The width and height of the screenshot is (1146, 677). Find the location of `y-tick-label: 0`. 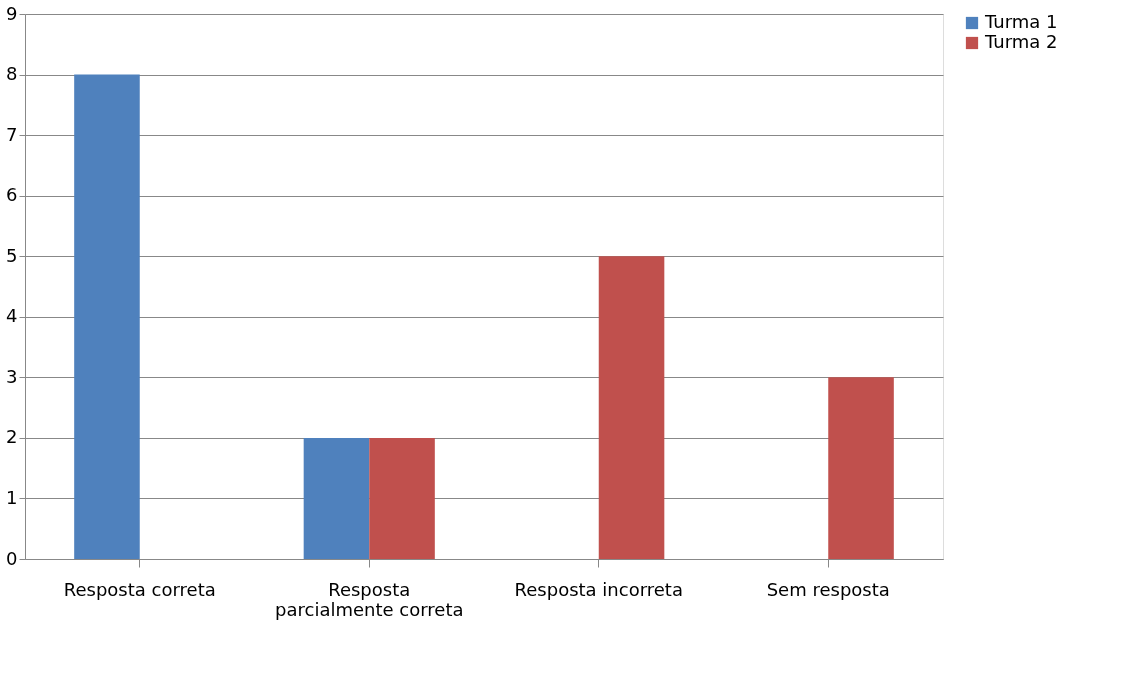

y-tick-label: 0 is located at coordinates (12, 558).